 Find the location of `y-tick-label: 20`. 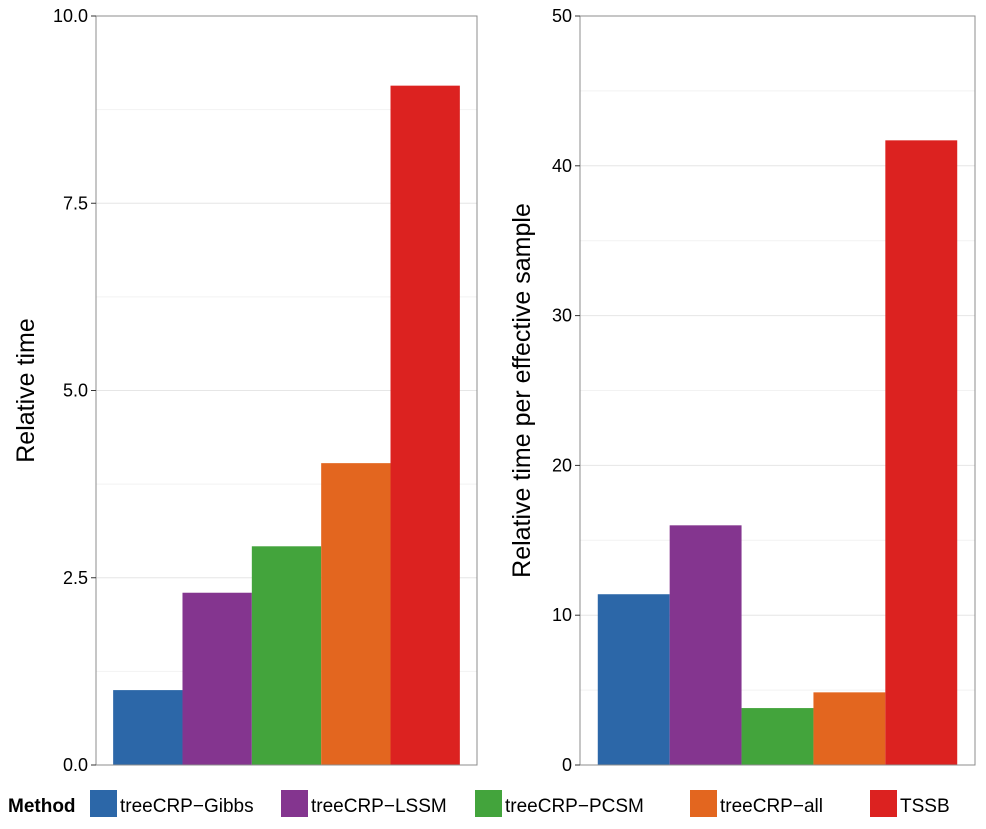

y-tick-label: 20 is located at coordinates (562, 465).